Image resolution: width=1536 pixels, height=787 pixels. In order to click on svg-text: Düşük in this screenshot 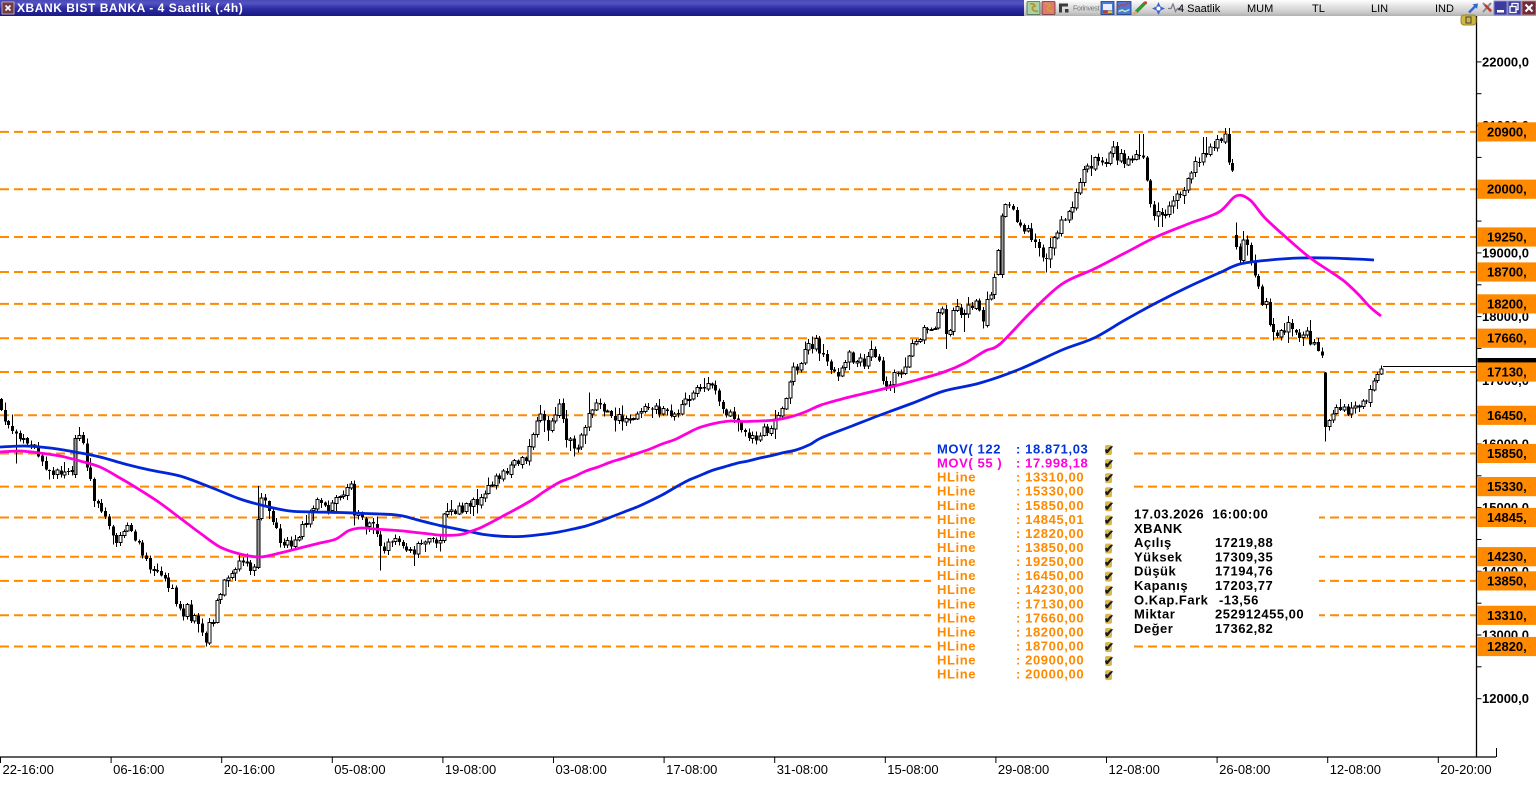, I will do `click(1155, 571)`.